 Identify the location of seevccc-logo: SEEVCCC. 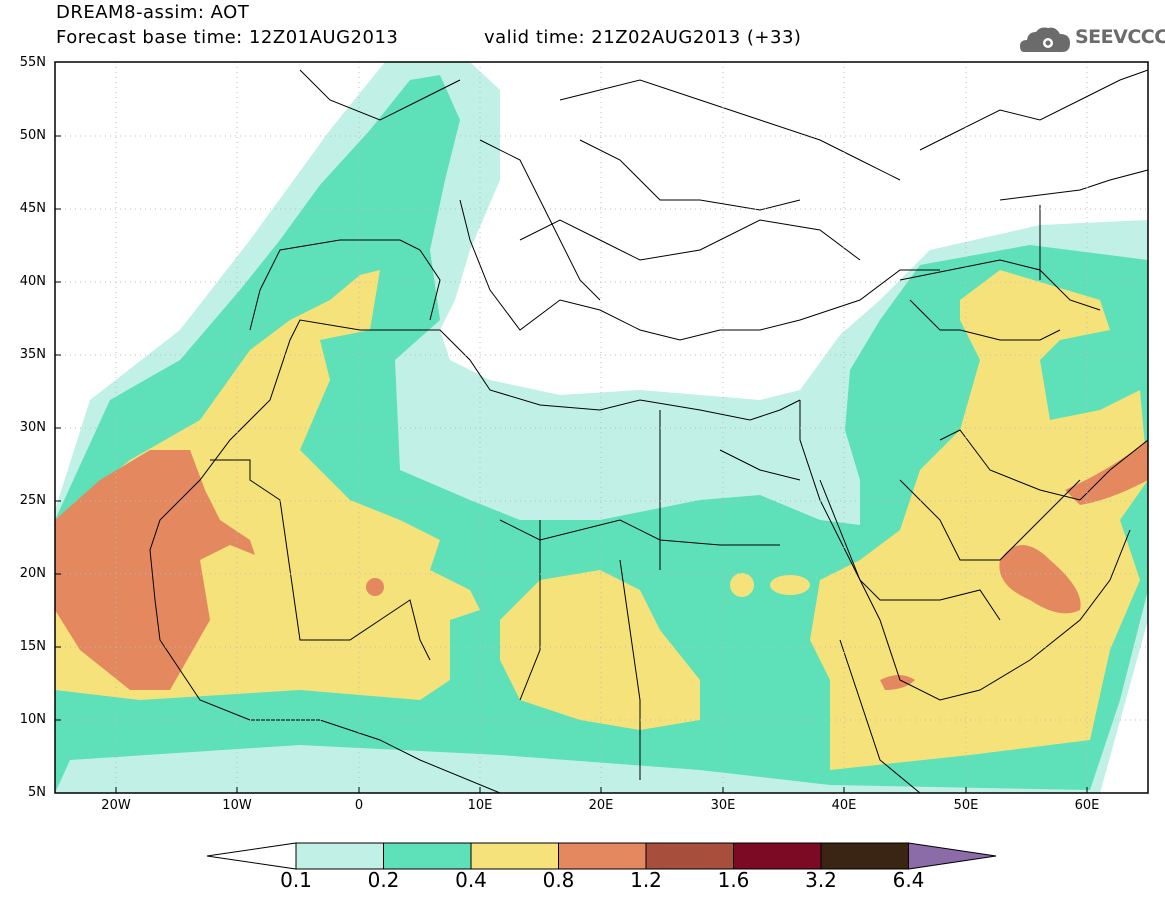
(1091, 41).